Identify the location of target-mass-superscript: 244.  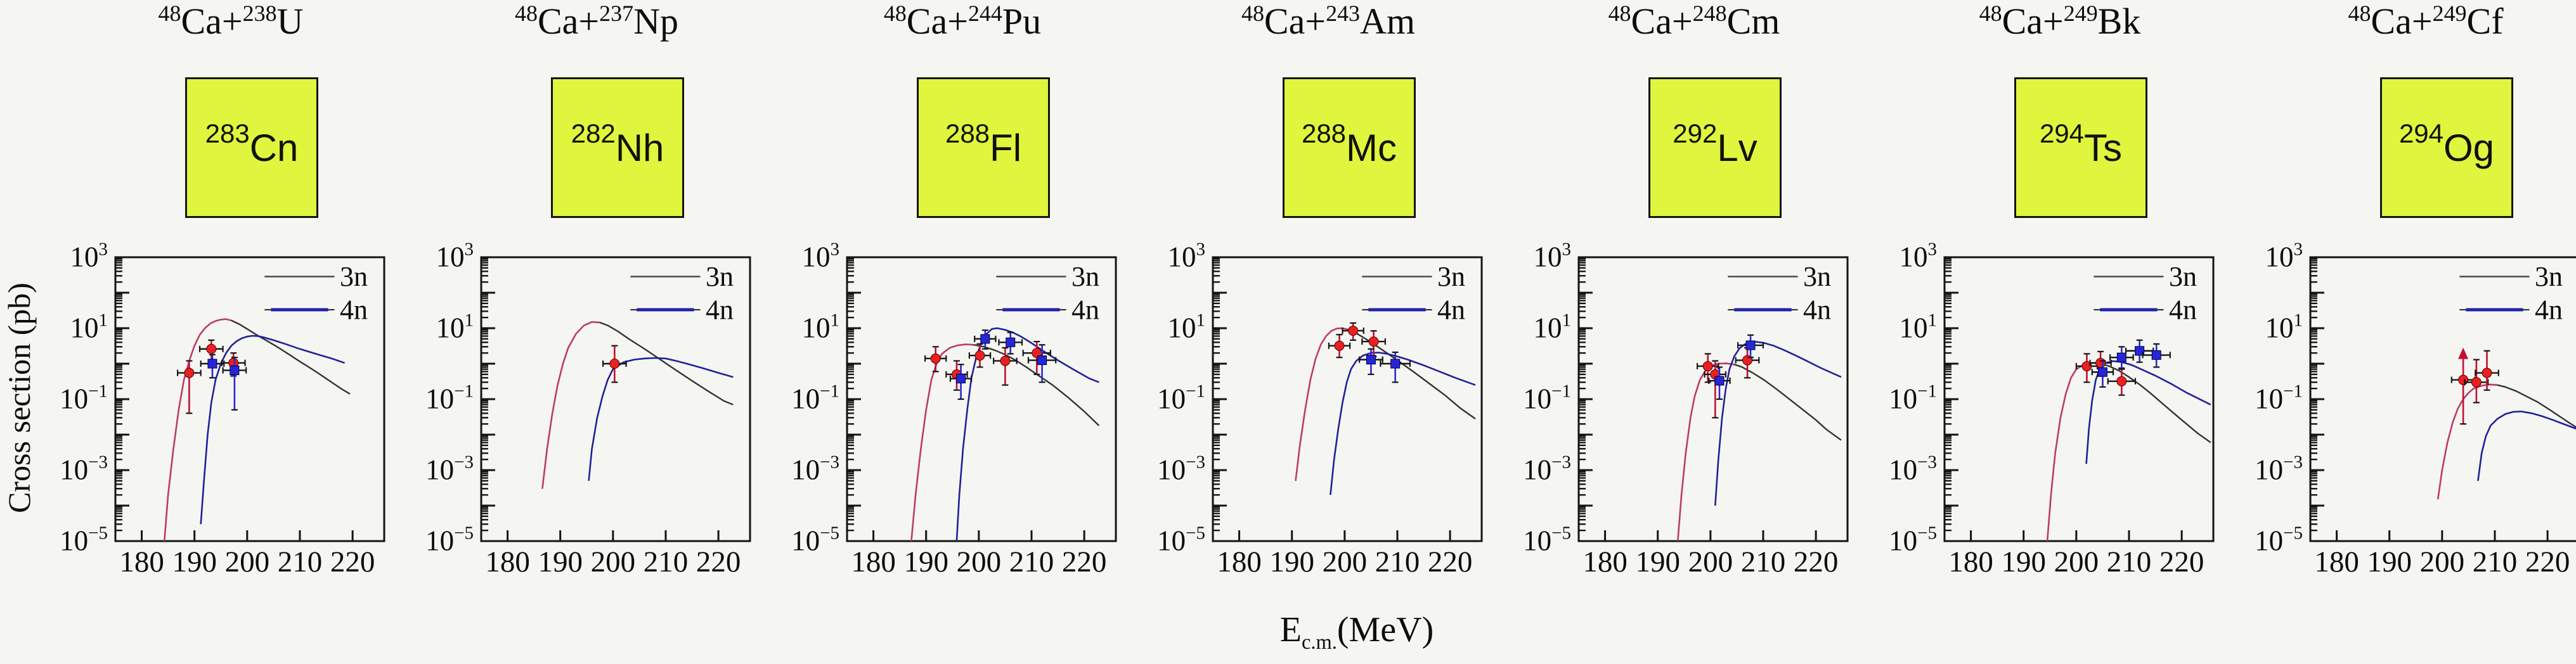
(985, 14).